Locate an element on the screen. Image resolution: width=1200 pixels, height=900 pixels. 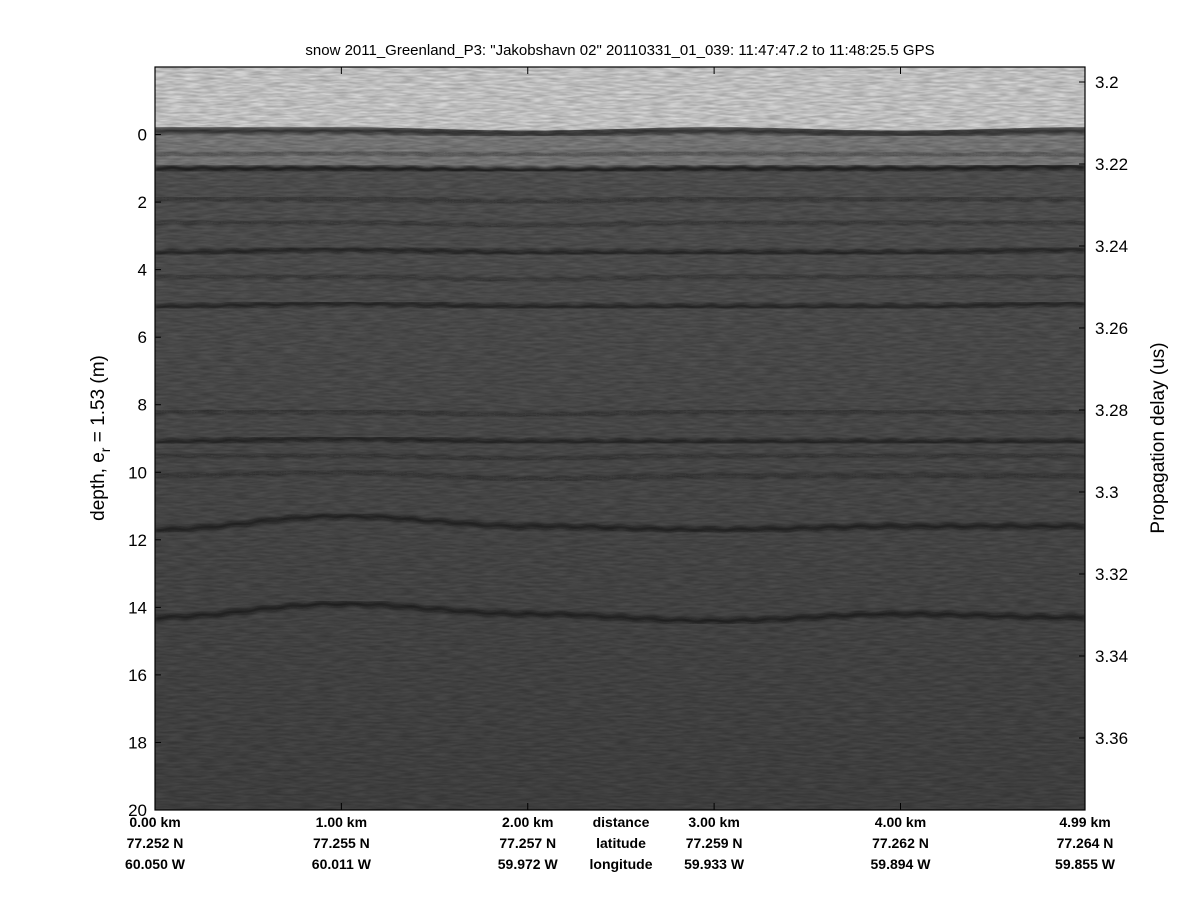
y-right-tick-label: 3.26 is located at coordinates (1111, 328).